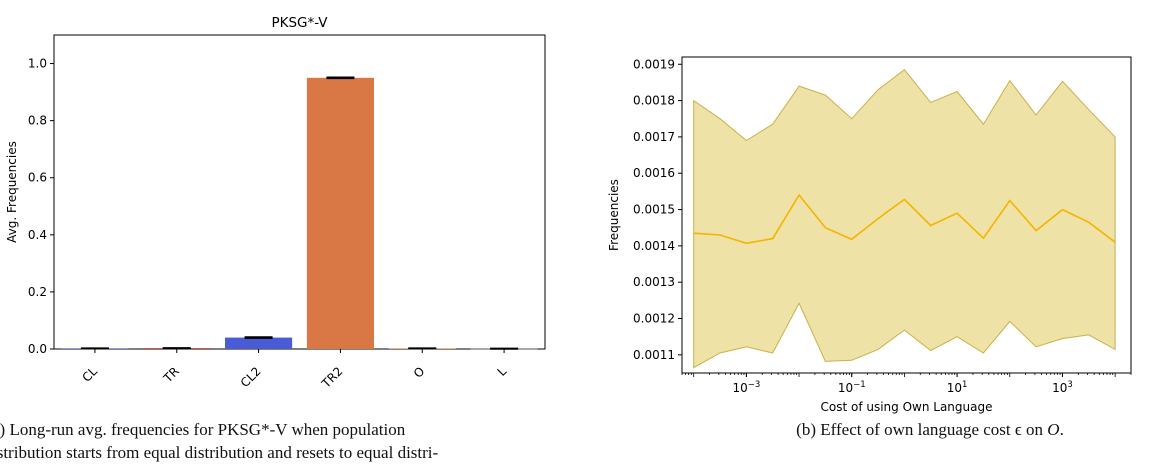  I want to click on x-tick-label: 10⁻³, so click(746, 387).